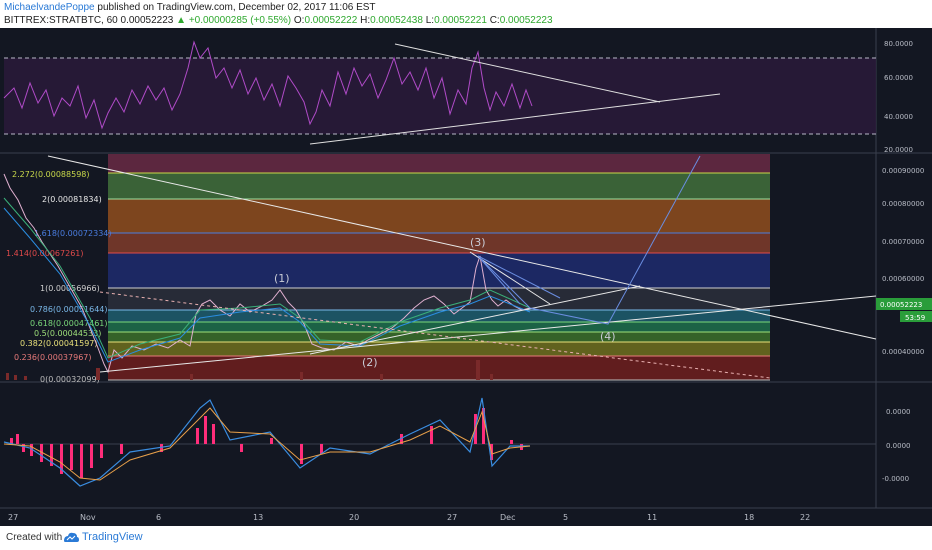  What do you see at coordinates (45, 253) in the screenshot?
I see `fib-label: 1.414(0.00067261)` at bounding box center [45, 253].